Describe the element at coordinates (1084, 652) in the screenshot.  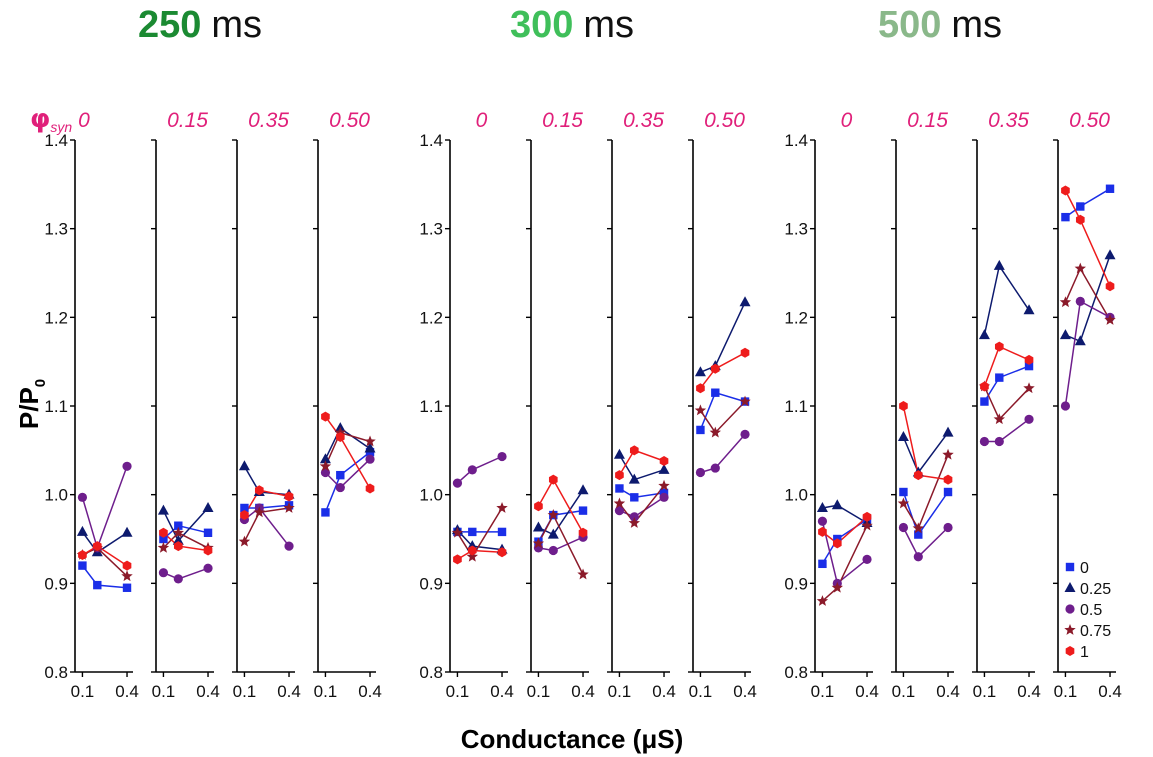
I see `legend-label: 1` at that location.